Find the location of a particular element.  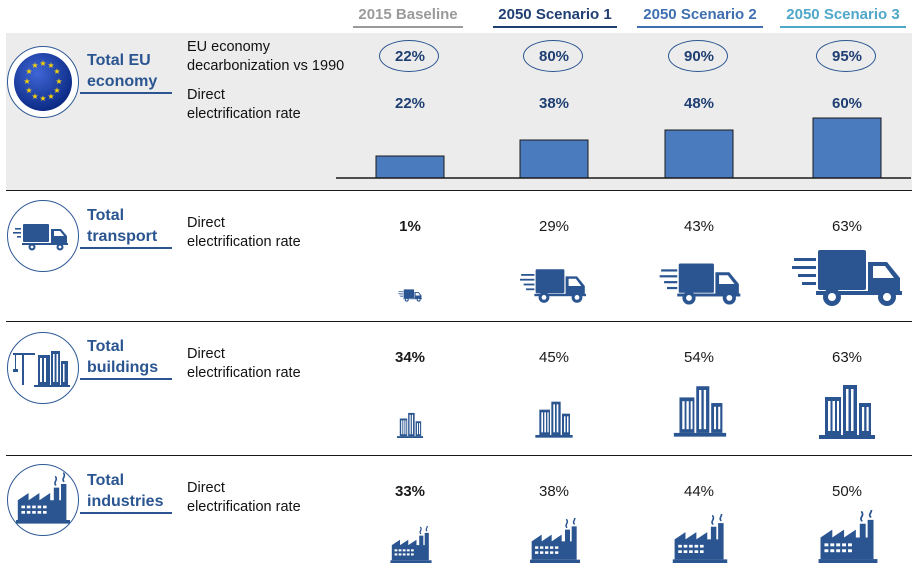

eu-flag-icon: ★ ★★ ★★★ ★★★ ★★★ is located at coordinates (43, 82).